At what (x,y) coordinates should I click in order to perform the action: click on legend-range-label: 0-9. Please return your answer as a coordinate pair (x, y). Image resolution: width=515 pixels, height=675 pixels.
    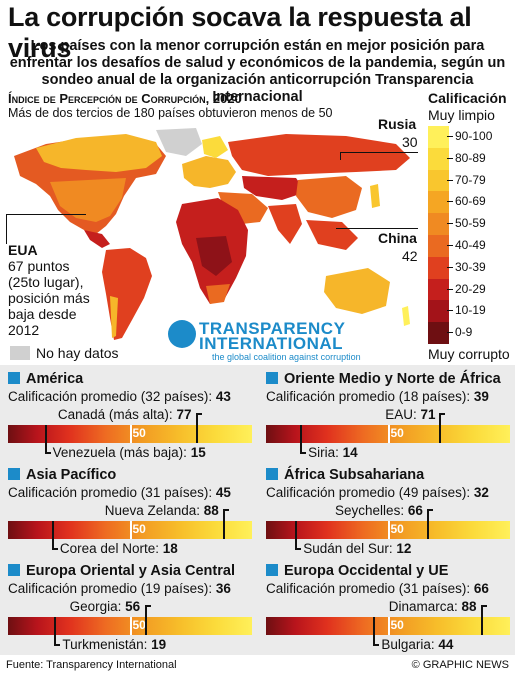
    Looking at the image, I should click on (464, 332).